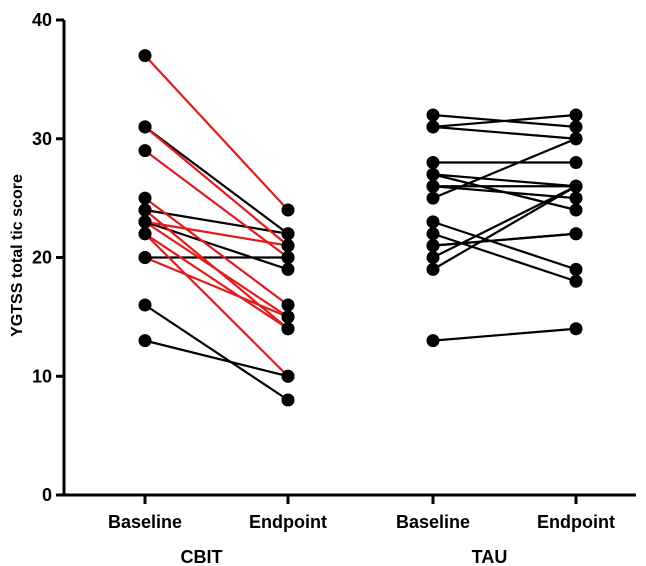 The height and width of the screenshot is (566, 646). What do you see at coordinates (202, 556) in the screenshot?
I see `group-label-cbit: CBIT` at bounding box center [202, 556].